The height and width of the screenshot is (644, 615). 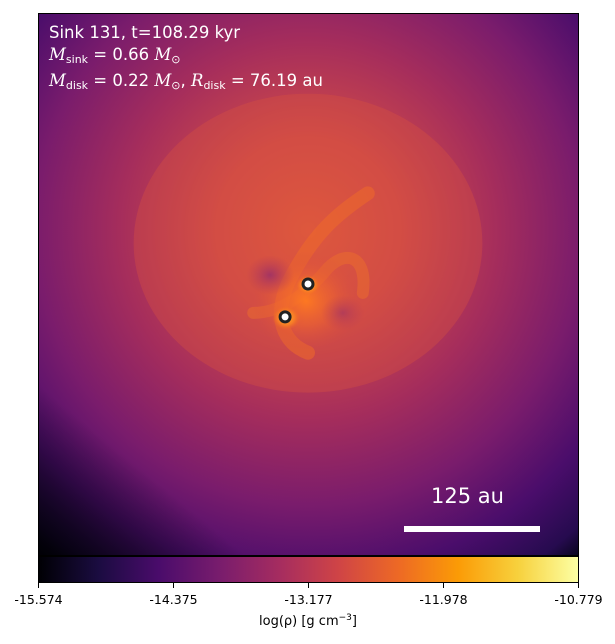 What do you see at coordinates (131, 54) in the screenshot?
I see `sink-mass-value: 0.66` at bounding box center [131, 54].